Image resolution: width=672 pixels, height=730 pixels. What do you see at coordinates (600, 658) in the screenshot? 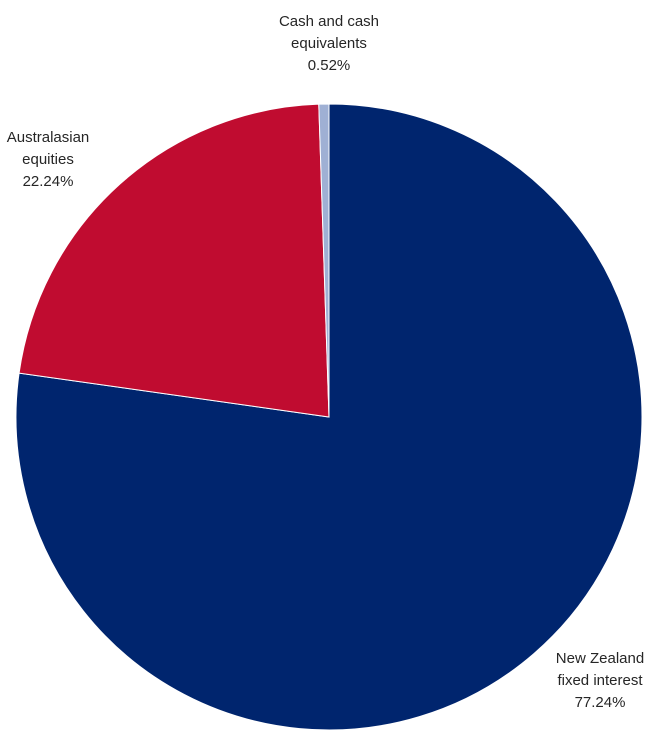
I see `data-label-text: New Zealand` at bounding box center [600, 658].